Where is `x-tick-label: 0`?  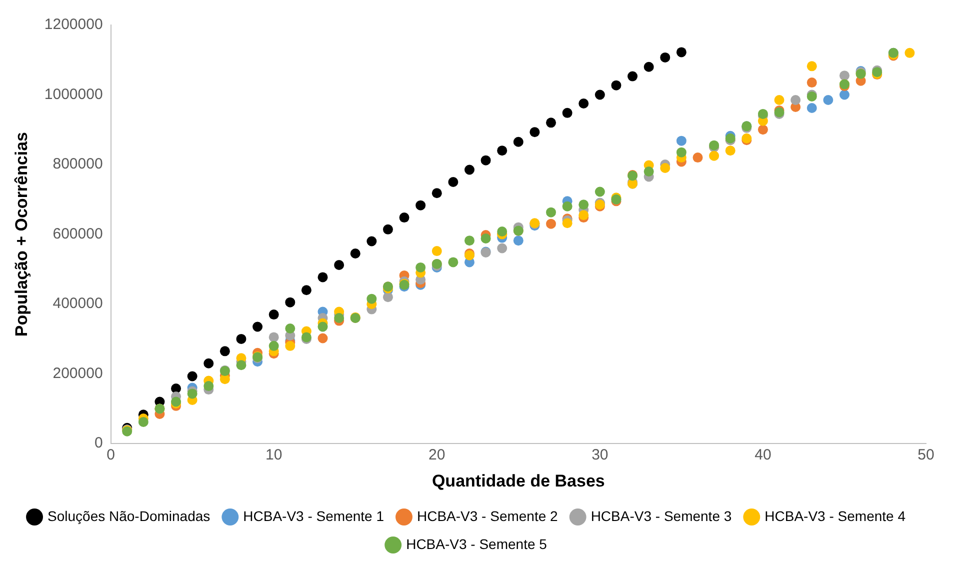 x-tick-label: 0 is located at coordinates (110, 455).